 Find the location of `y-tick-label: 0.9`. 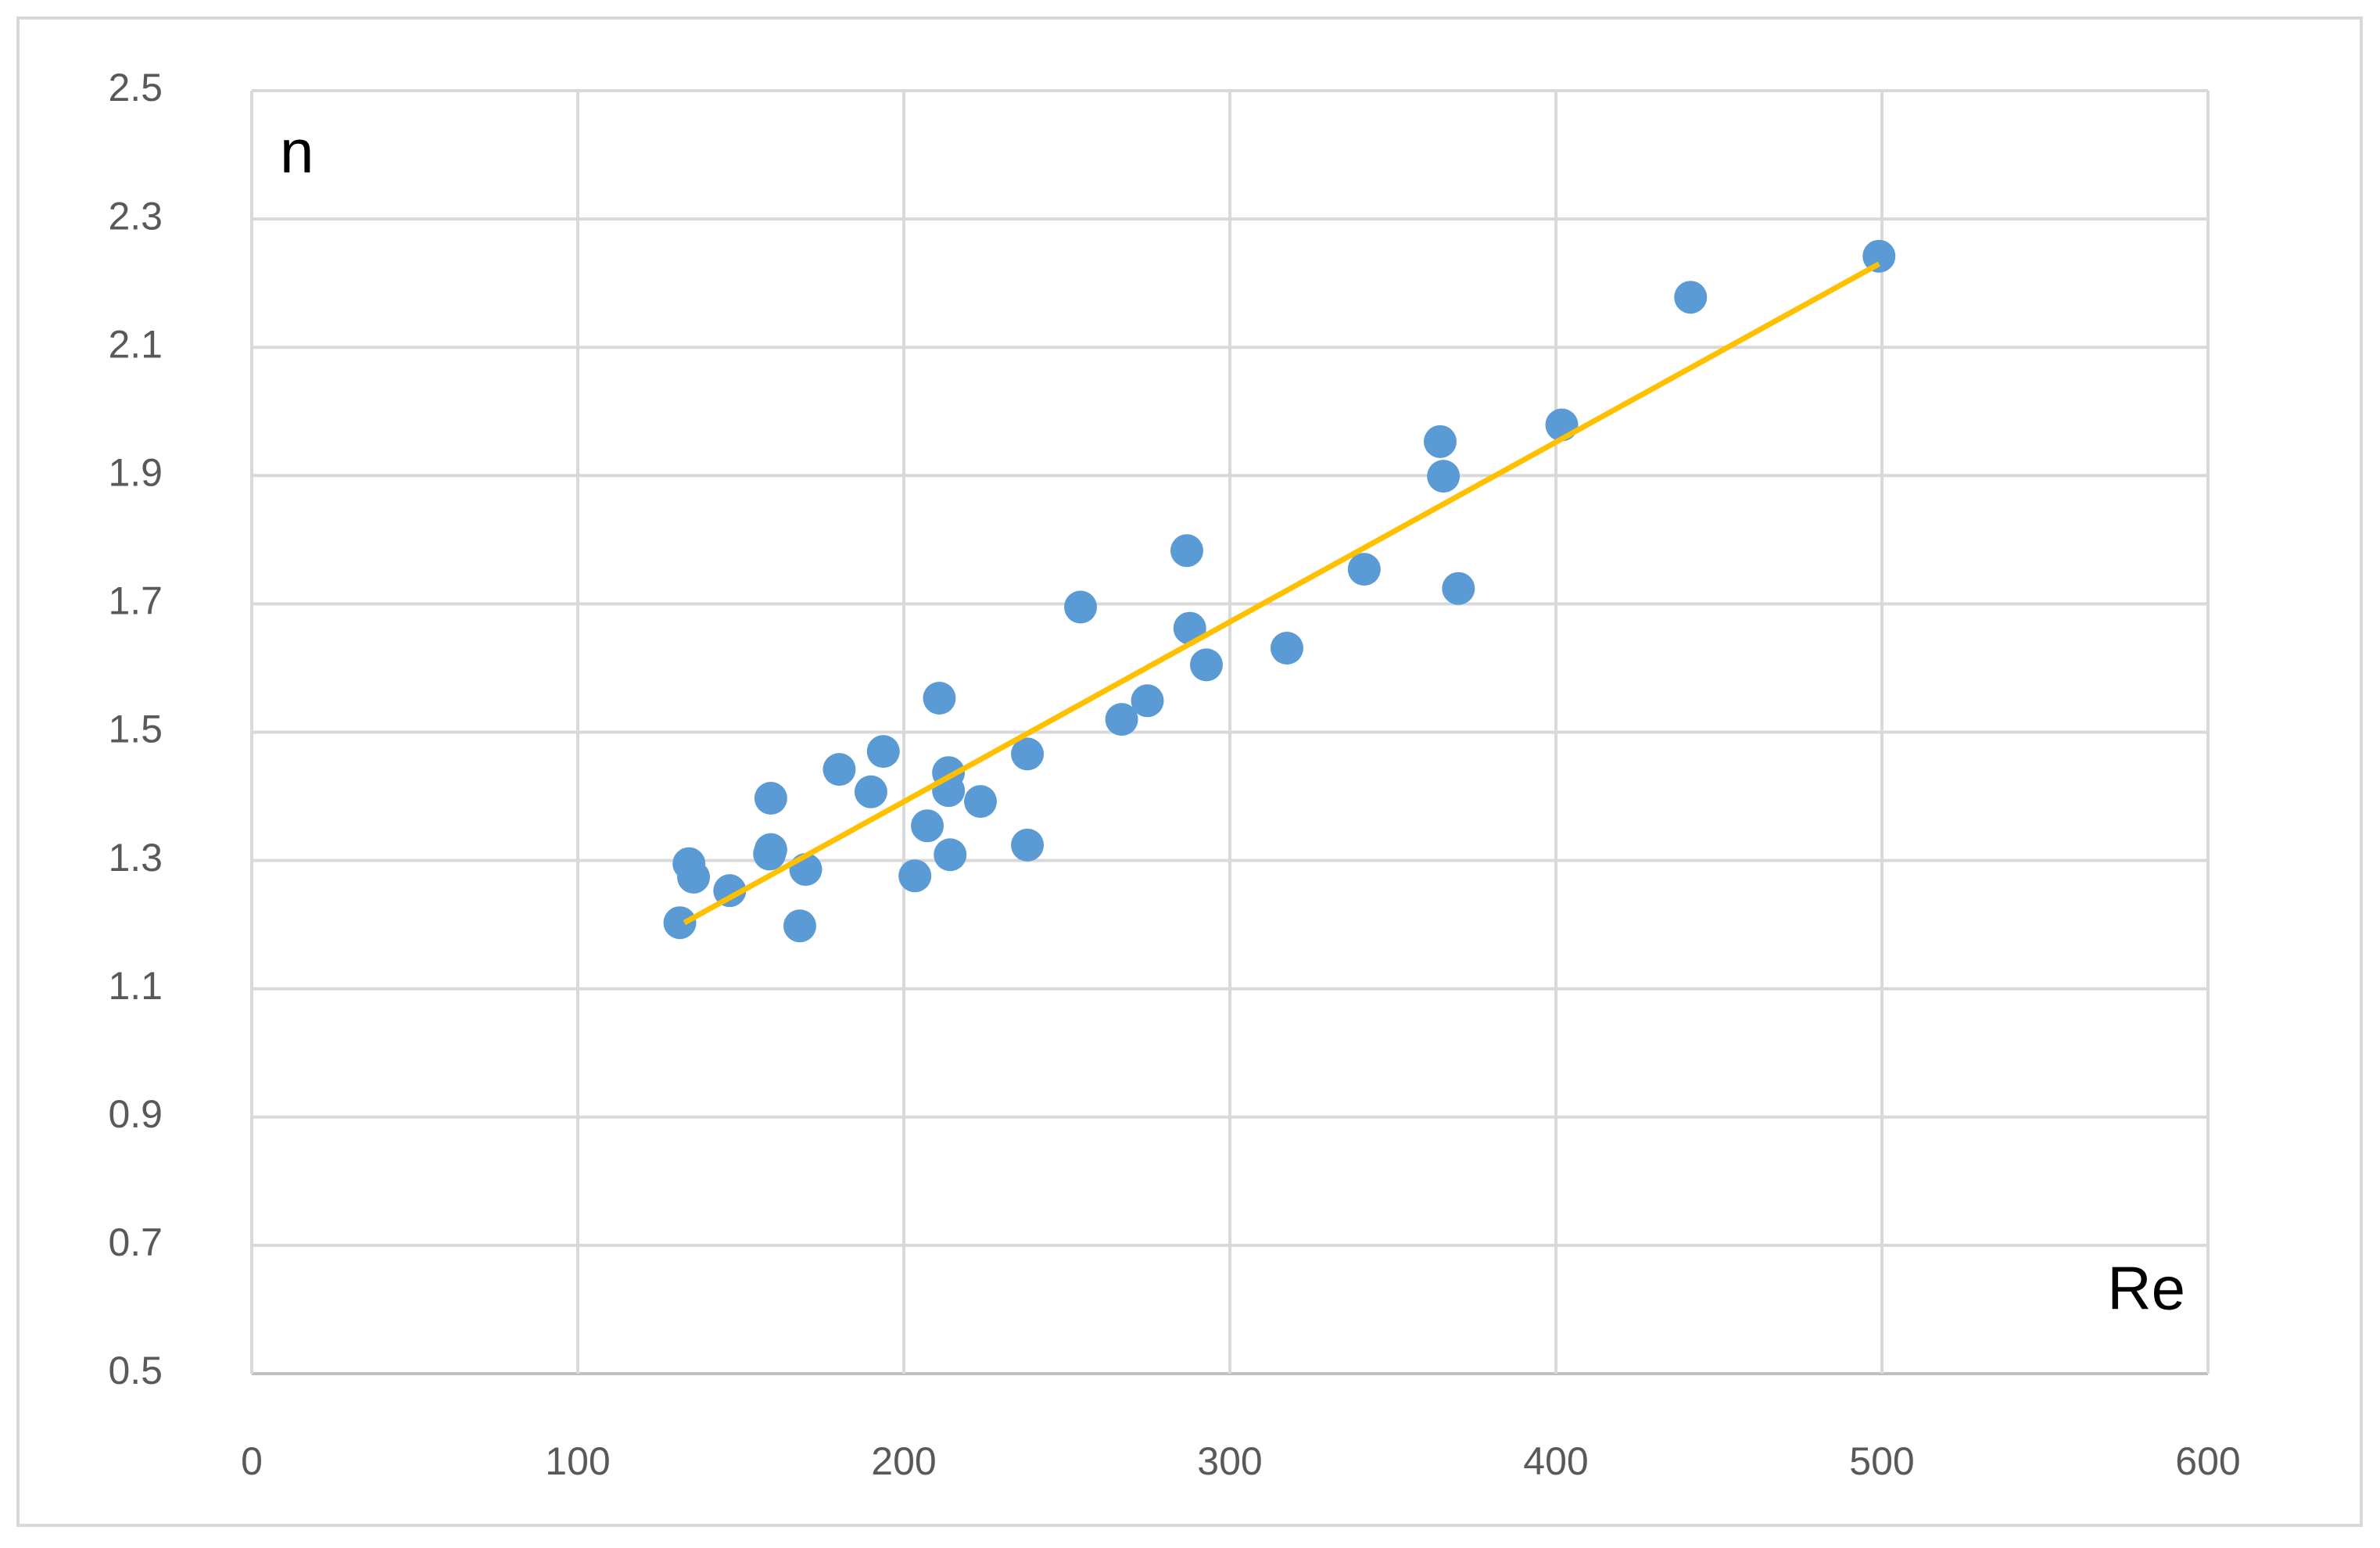

y-tick-label: 0.9 is located at coordinates (135, 1114).